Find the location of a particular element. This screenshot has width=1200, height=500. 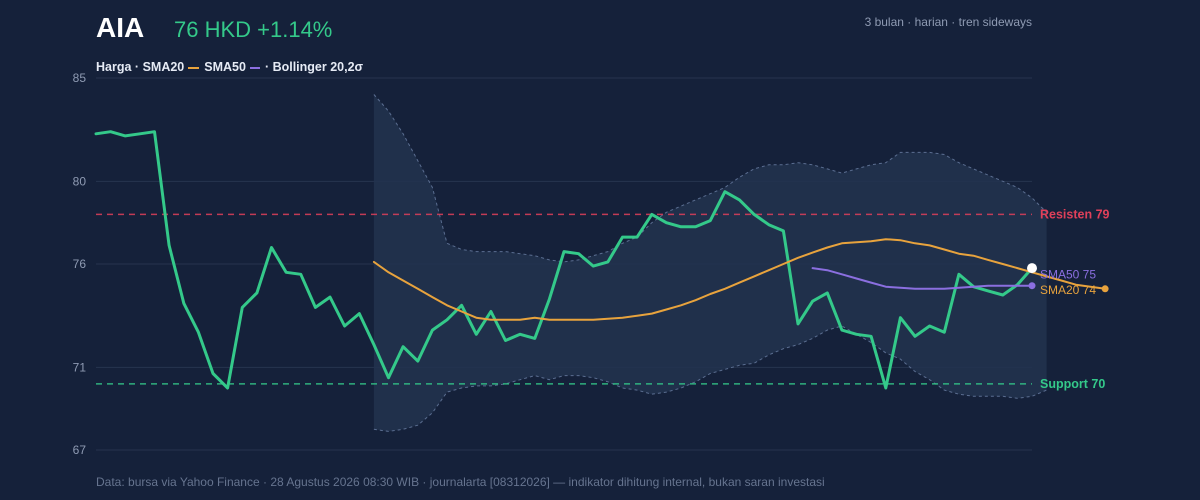

support-label: Support 70 is located at coordinates (1072, 384).